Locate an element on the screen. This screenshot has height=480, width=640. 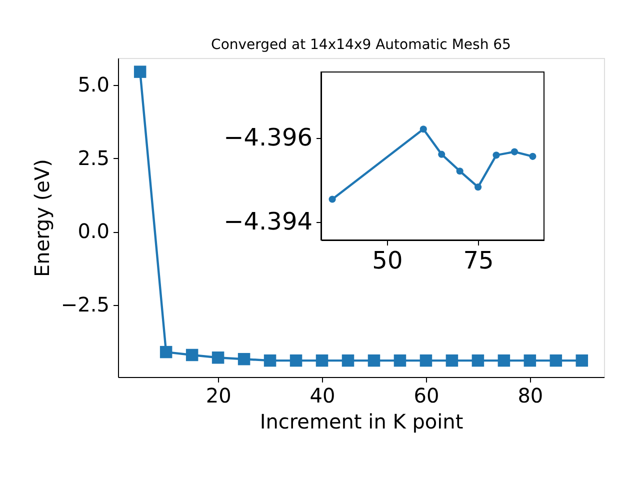
x-tick-label: 20 is located at coordinates (219, 396).